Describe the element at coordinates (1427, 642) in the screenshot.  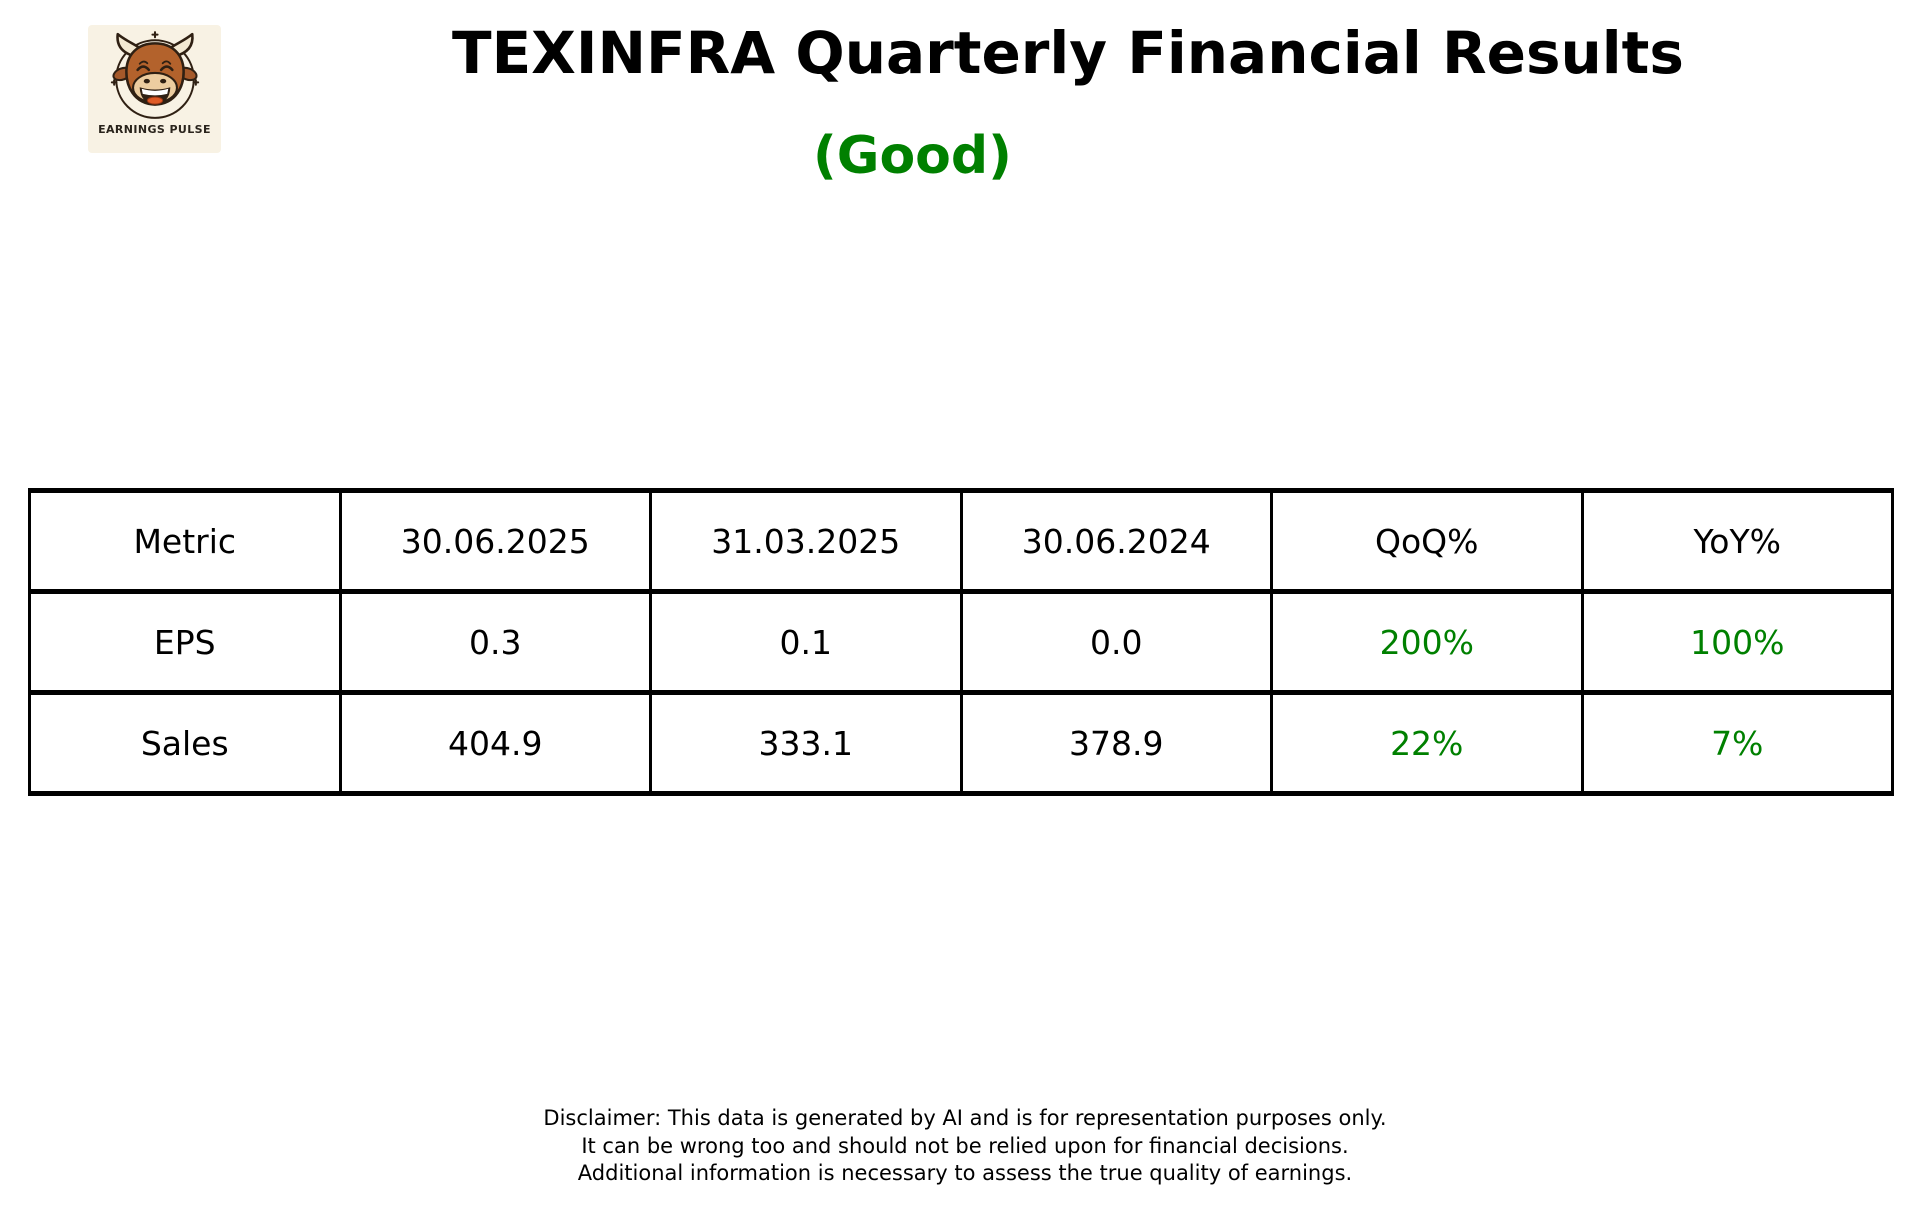
I see `eps-qoq-pct: 200%` at that location.